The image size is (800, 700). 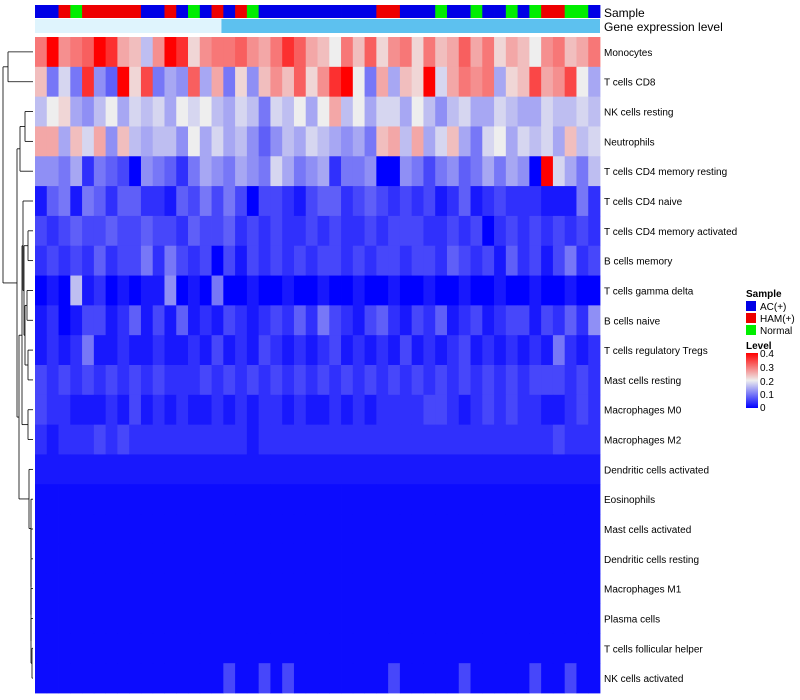 What do you see at coordinates (751, 318) in the screenshot?
I see `legend-swatch-ham` at bounding box center [751, 318].